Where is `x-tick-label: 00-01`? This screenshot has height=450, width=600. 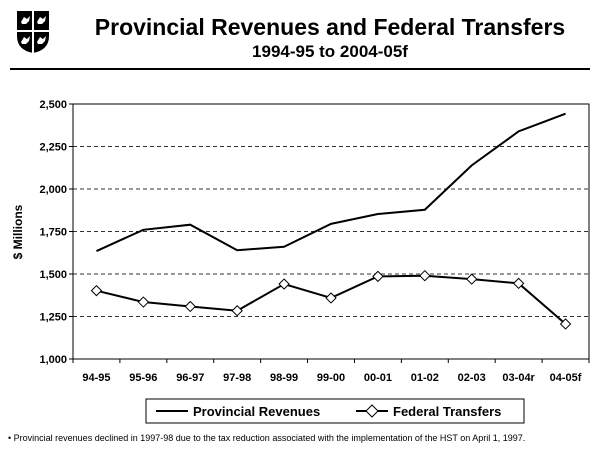
x-tick-label: 00-01 is located at coordinates (378, 378).